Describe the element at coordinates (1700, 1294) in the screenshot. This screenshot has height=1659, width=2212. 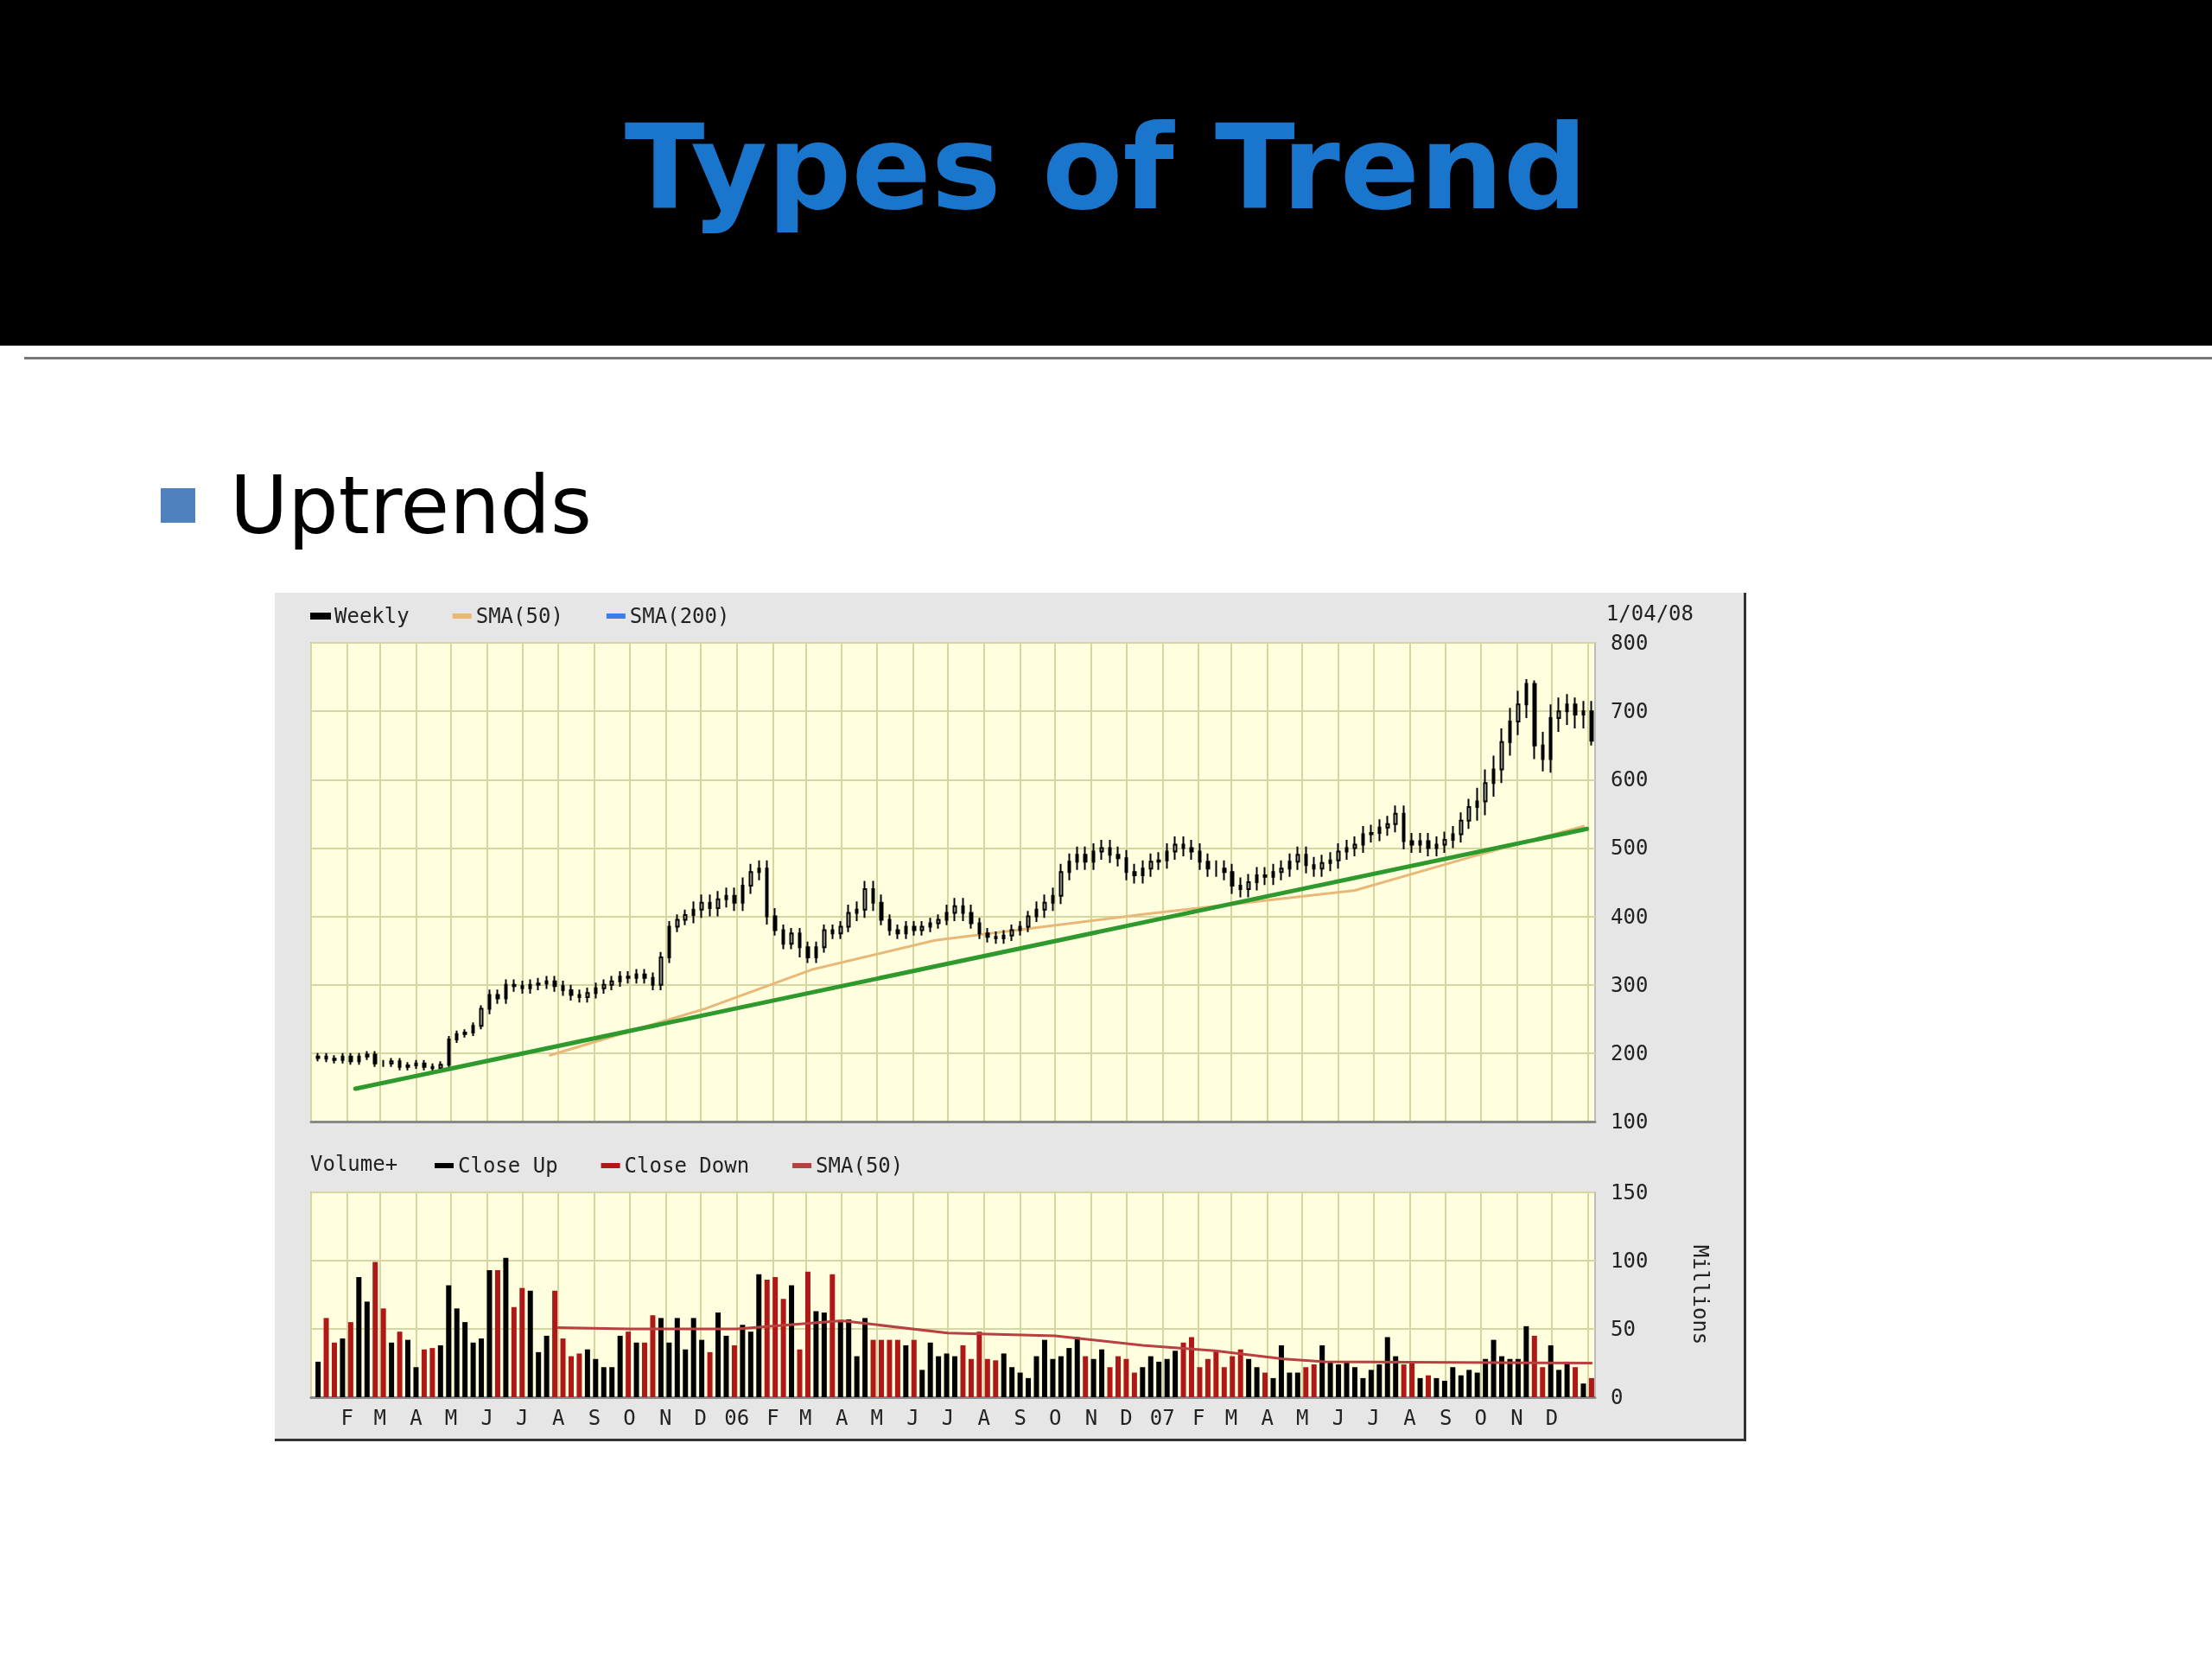
I see `y-axis-title: Millions` at that location.